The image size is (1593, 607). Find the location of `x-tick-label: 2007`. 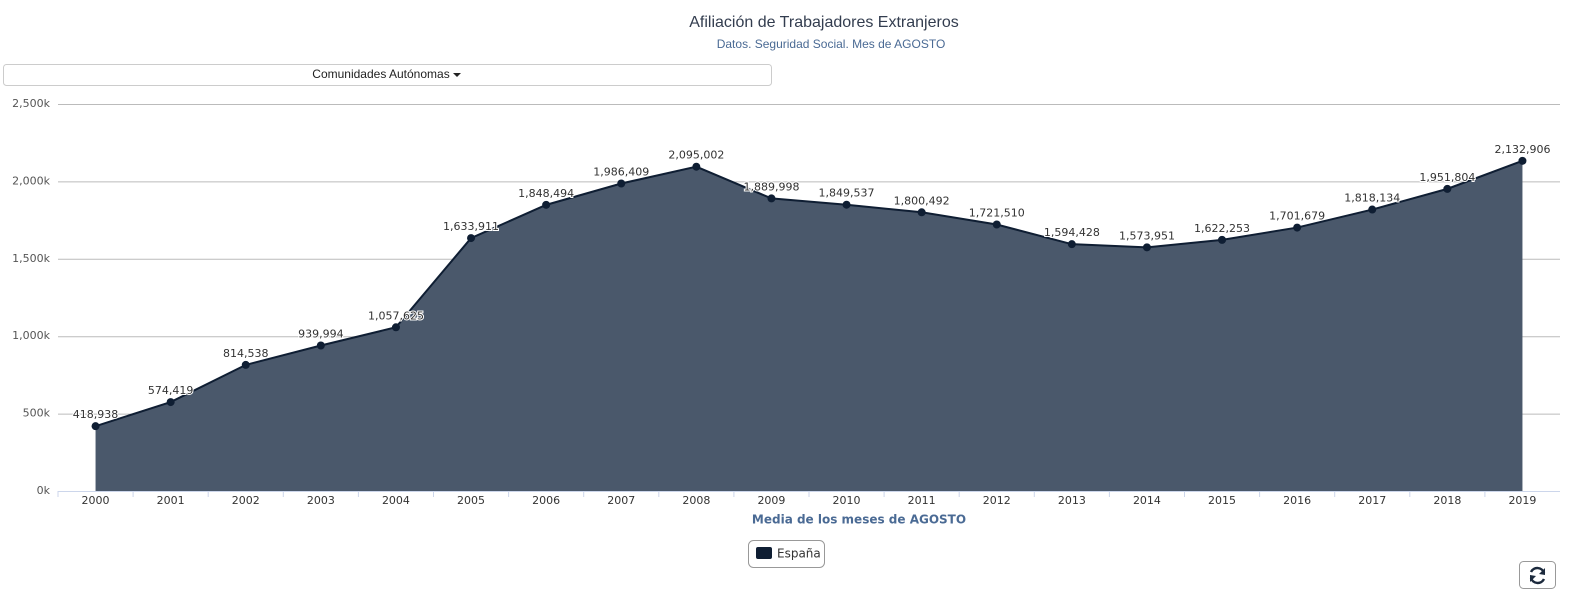

x-tick-label: 2007 is located at coordinates (621, 500).